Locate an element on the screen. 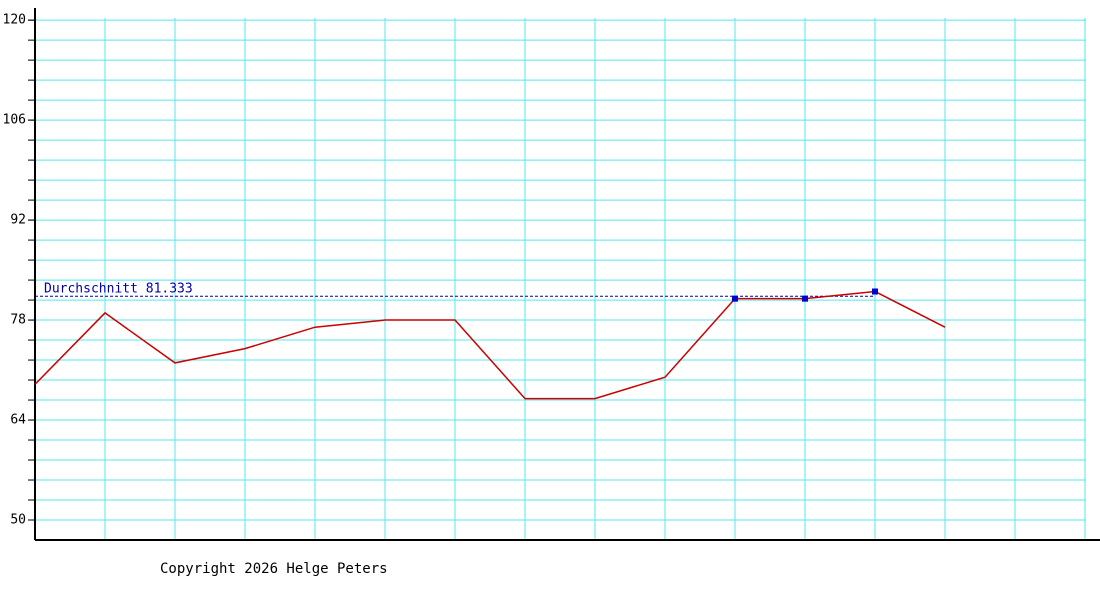 This screenshot has height=600, width=1100. y-tick-label: 50 is located at coordinates (18, 520).